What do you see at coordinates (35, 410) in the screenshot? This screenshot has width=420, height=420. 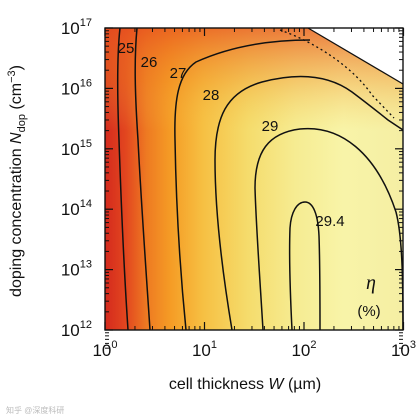 I see `watermark: 知乎 @深度科研` at bounding box center [35, 410].